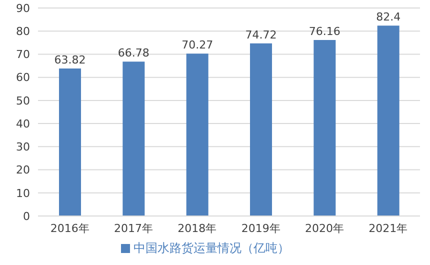 Image resolution: width=430 pixels, height=265 pixels. Describe the element at coordinates (23, 31) in the screenshot. I see `y-tick-label: 80` at that location.